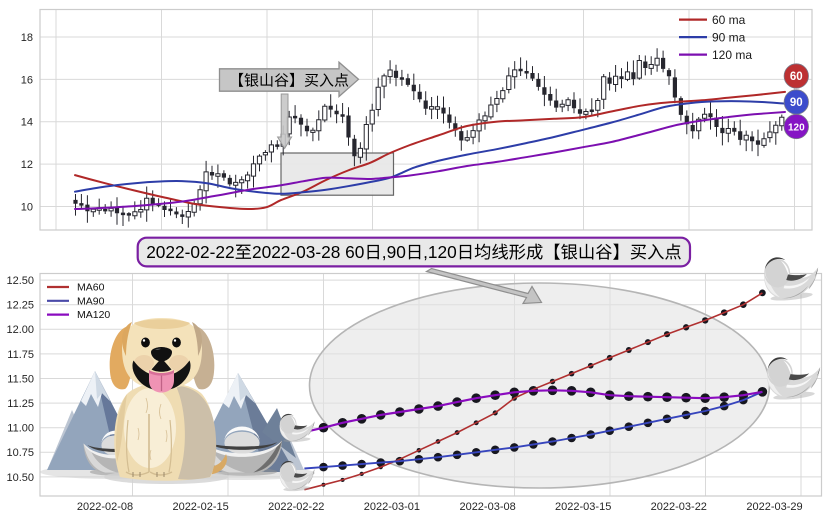 The width and height of the screenshot is (827, 520). I want to click on svg-text: 10.75, so click(20, 453).